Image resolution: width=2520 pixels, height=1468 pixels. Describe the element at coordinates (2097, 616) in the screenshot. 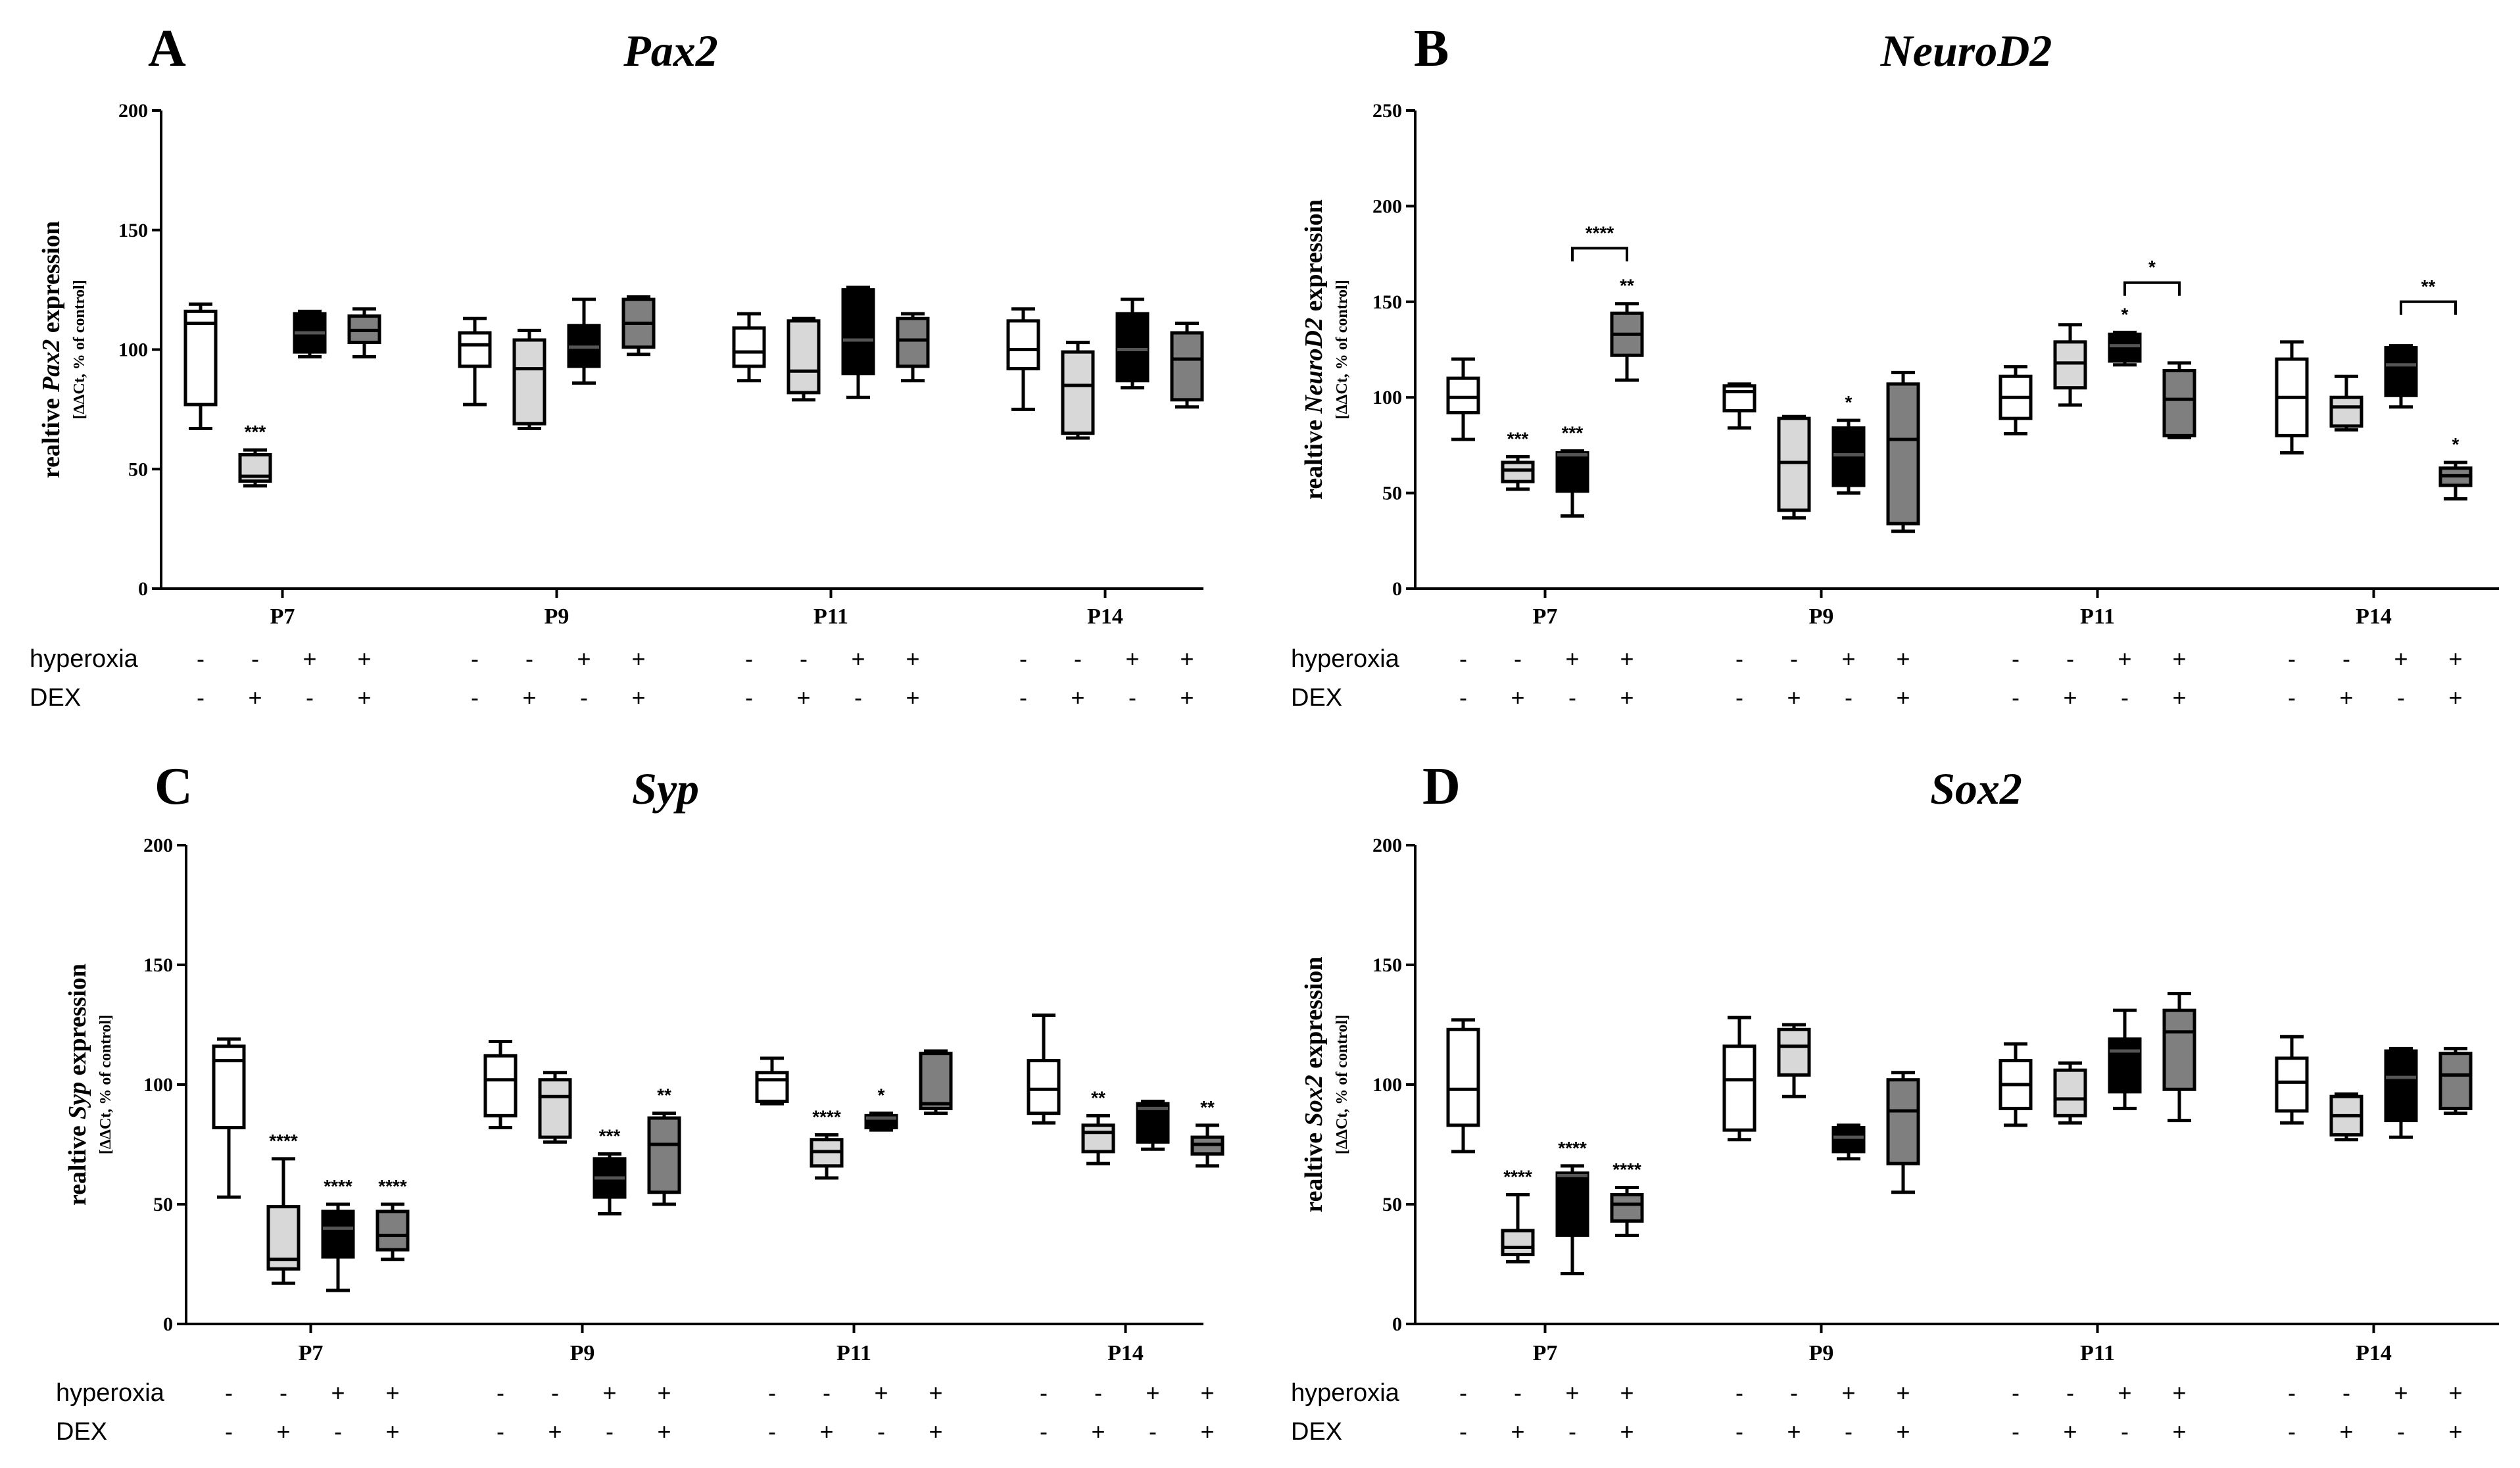

I see `category-label: P11` at that location.